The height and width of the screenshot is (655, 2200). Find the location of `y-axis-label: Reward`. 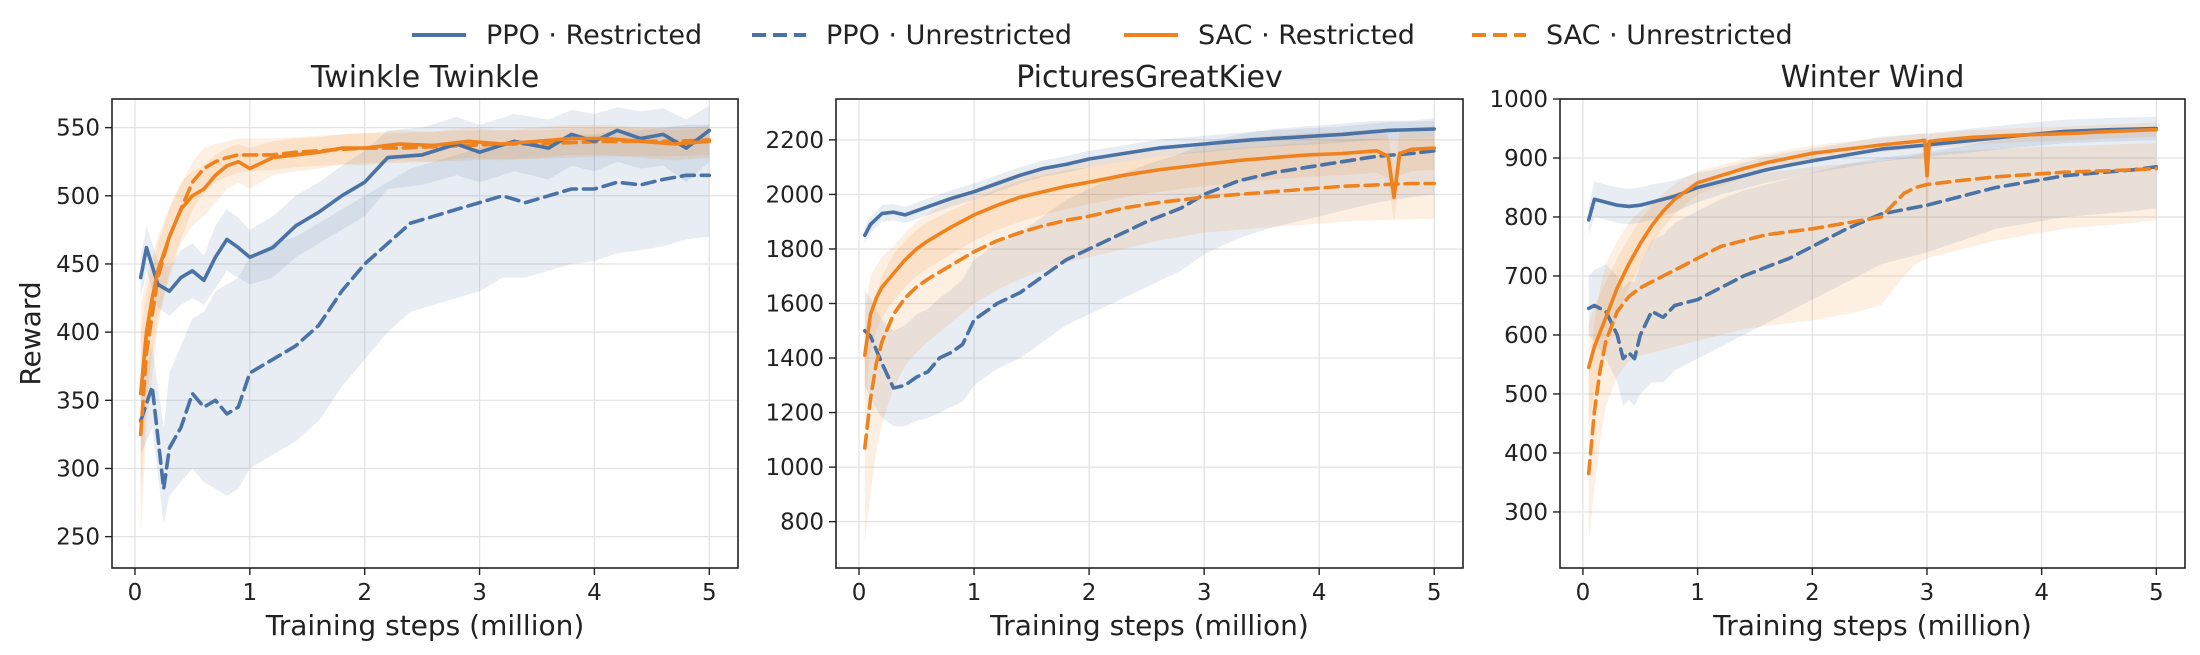

y-axis-label: Reward is located at coordinates (30, 333).